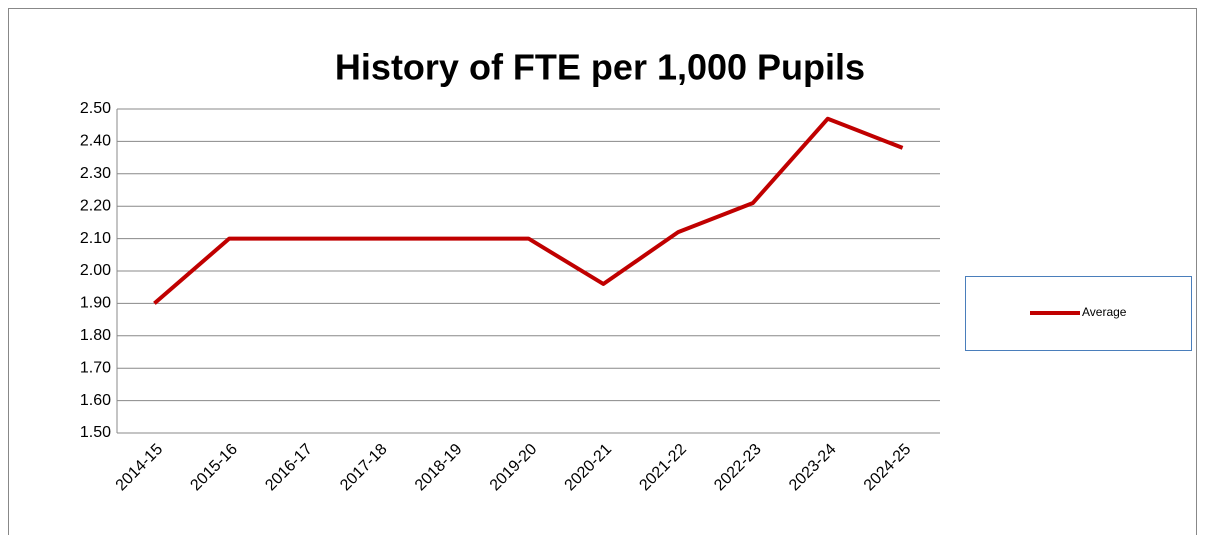  I want to click on legend-label: Average, so click(1104, 312).